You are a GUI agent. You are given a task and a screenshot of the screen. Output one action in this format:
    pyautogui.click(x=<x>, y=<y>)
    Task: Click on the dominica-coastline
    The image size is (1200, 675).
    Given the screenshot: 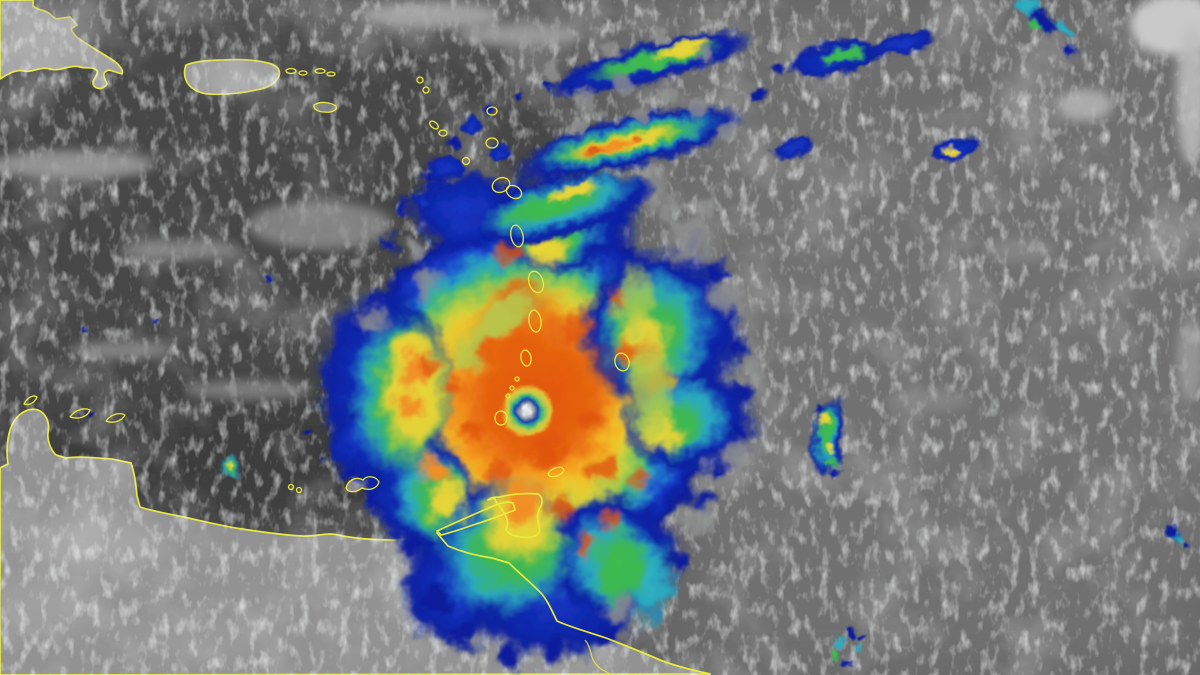 What is the action you would take?
    pyautogui.click(x=517, y=236)
    